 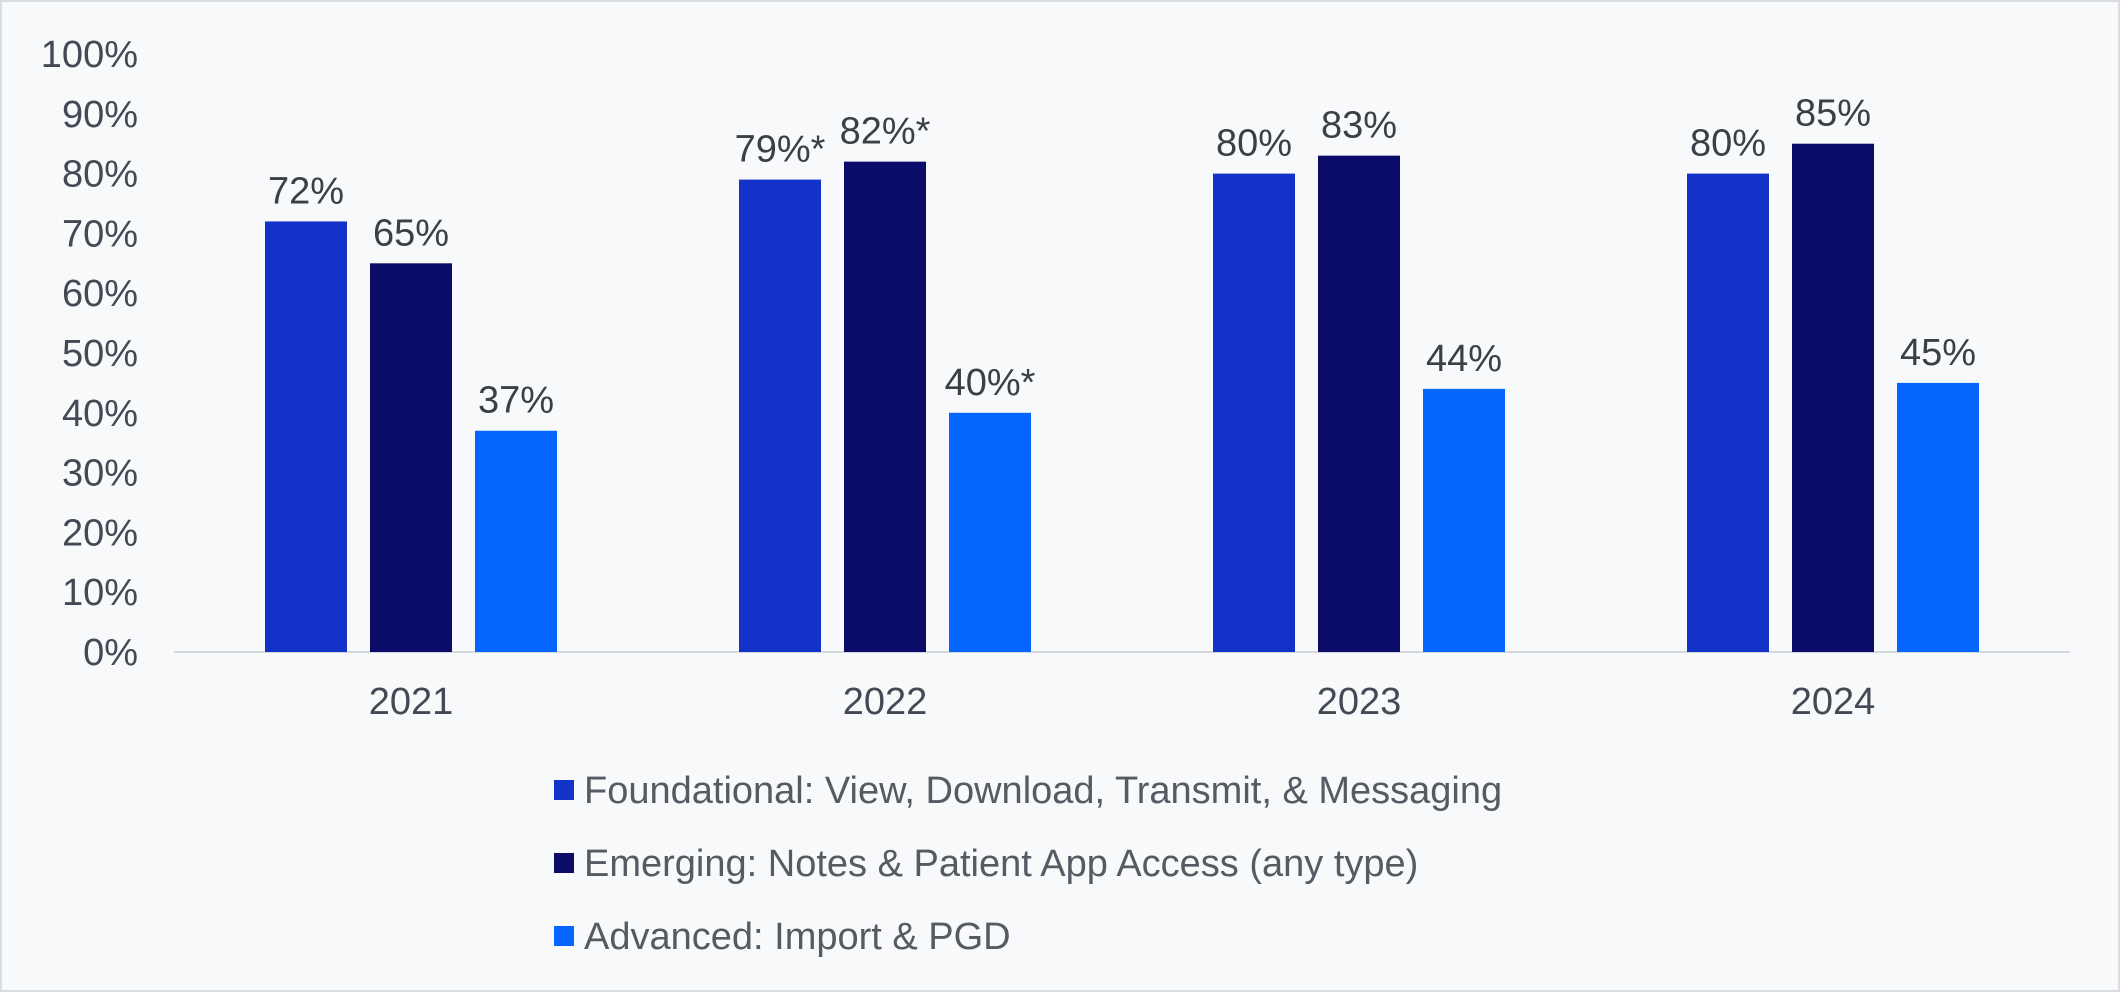 What do you see at coordinates (100, 175) in the screenshot?
I see `y-tick-label: 80%` at bounding box center [100, 175].